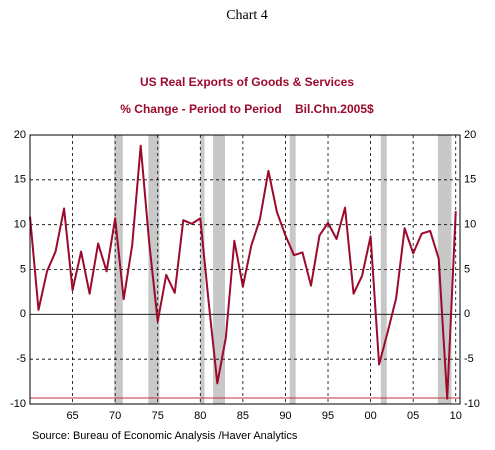 The image size is (495, 450). Describe the element at coordinates (470, 180) in the screenshot. I see `y-tick-label-right: 15` at that location.